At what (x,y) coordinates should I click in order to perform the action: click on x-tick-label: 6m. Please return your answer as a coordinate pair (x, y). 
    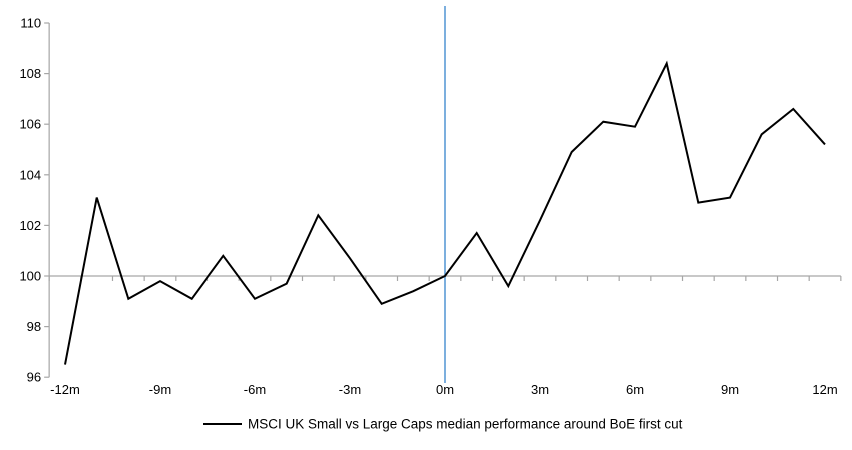
    Looking at the image, I should click on (635, 389).